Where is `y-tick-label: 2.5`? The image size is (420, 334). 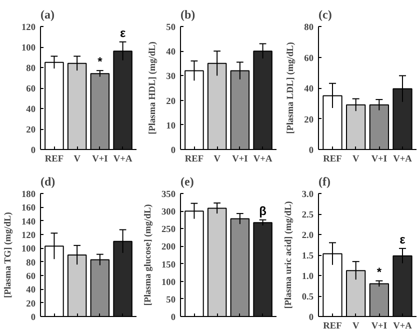 y-tick-label: 2.5 is located at coordinates (308, 215).